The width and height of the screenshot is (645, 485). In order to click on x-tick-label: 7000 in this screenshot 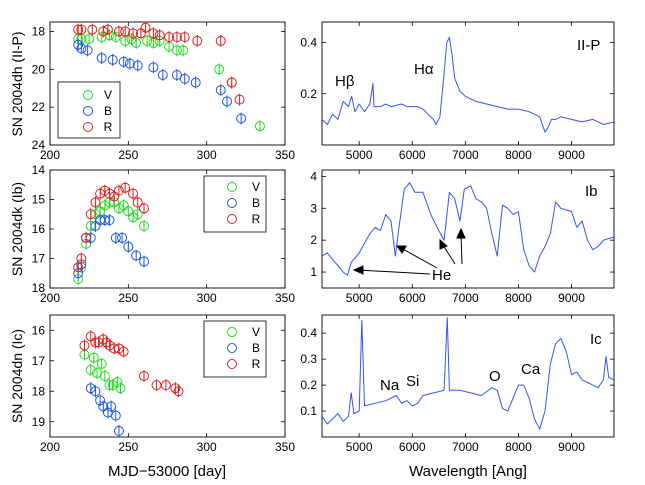, I will do `click(465, 447)`.